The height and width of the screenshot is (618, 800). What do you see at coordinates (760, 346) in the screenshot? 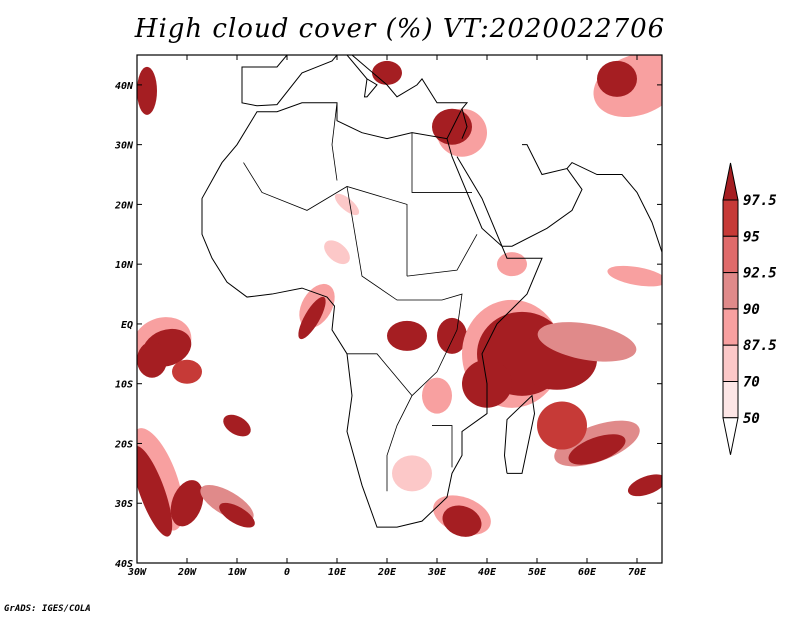
I see `colorbar-label: 87.5` at bounding box center [760, 346].